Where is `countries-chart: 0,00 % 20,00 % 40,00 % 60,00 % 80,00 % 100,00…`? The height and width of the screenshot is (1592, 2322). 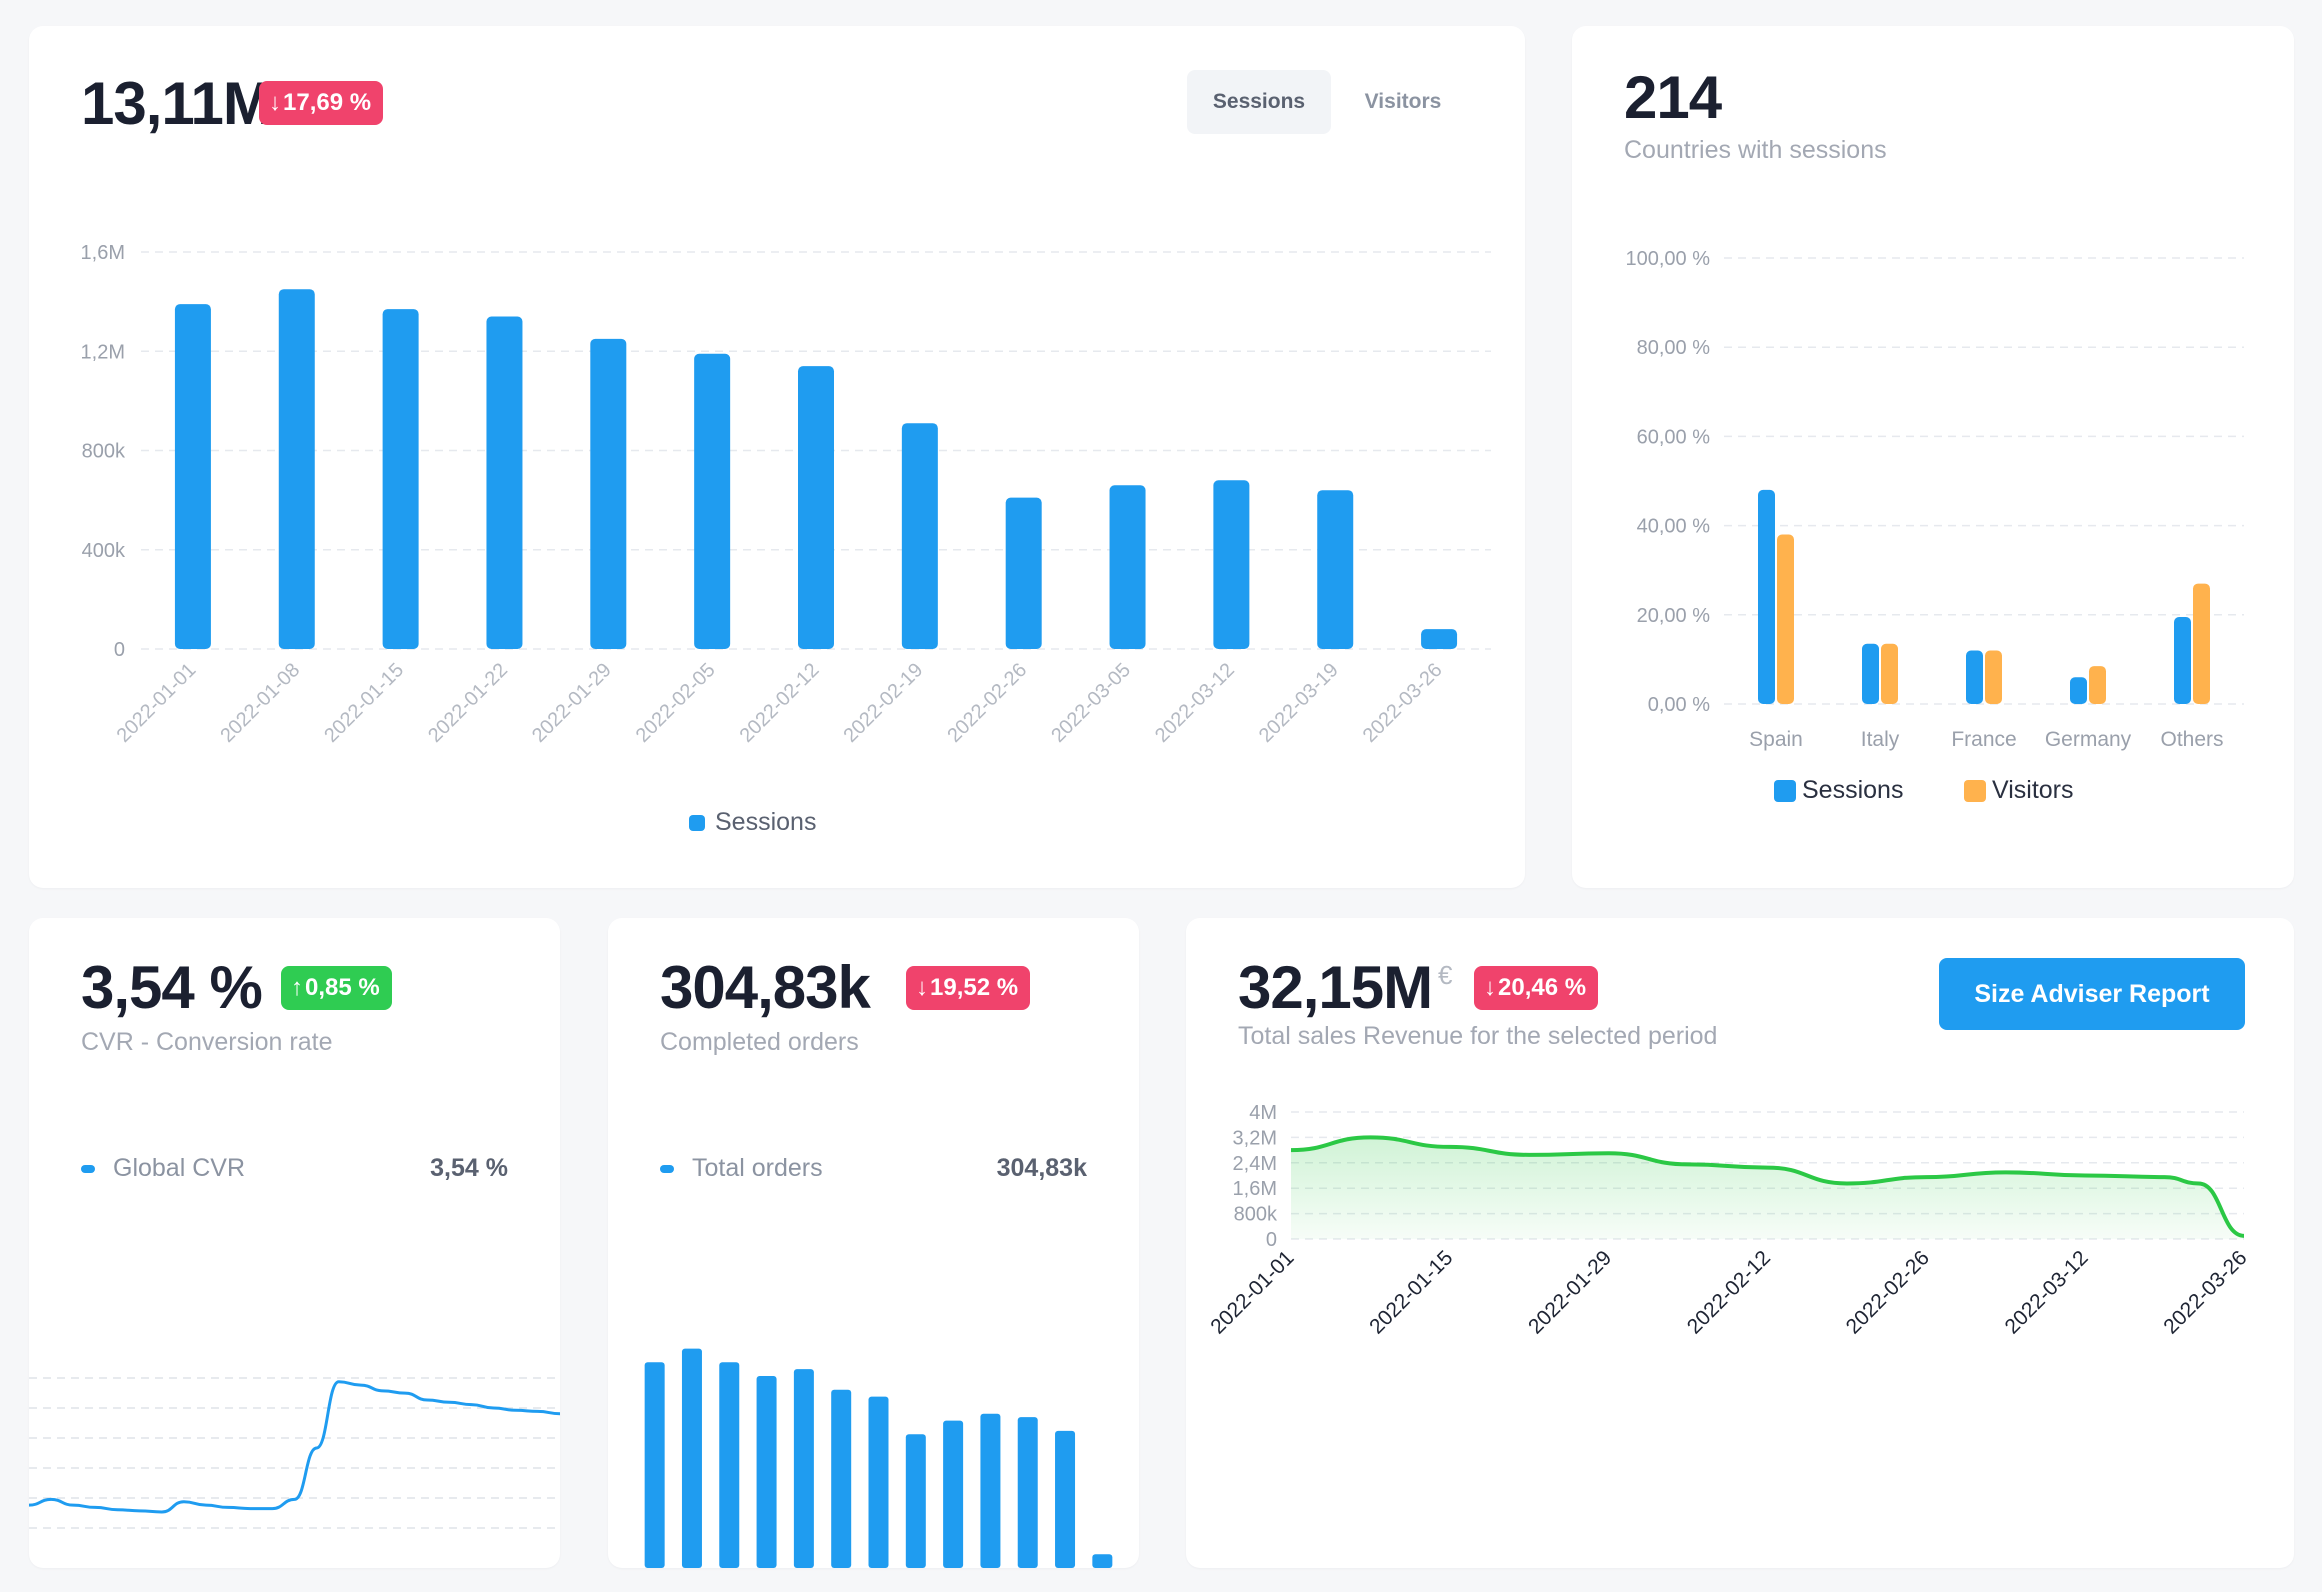 countries-chart: 0,00 % 20,00 % 40,00 % 60,00 % 80,00 % 100,00… is located at coordinates (1934, 499).